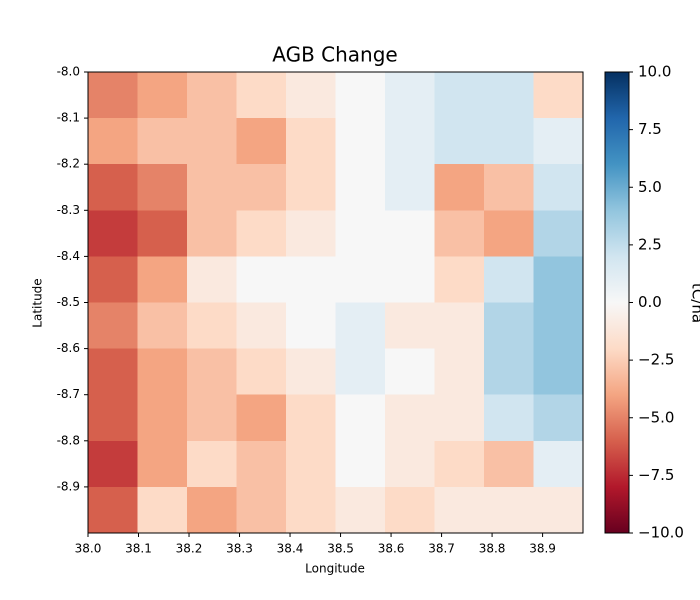 The width and height of the screenshot is (700, 600). Describe the element at coordinates (239, 549) in the screenshot. I see `x-tick-label: 38.3` at that location.